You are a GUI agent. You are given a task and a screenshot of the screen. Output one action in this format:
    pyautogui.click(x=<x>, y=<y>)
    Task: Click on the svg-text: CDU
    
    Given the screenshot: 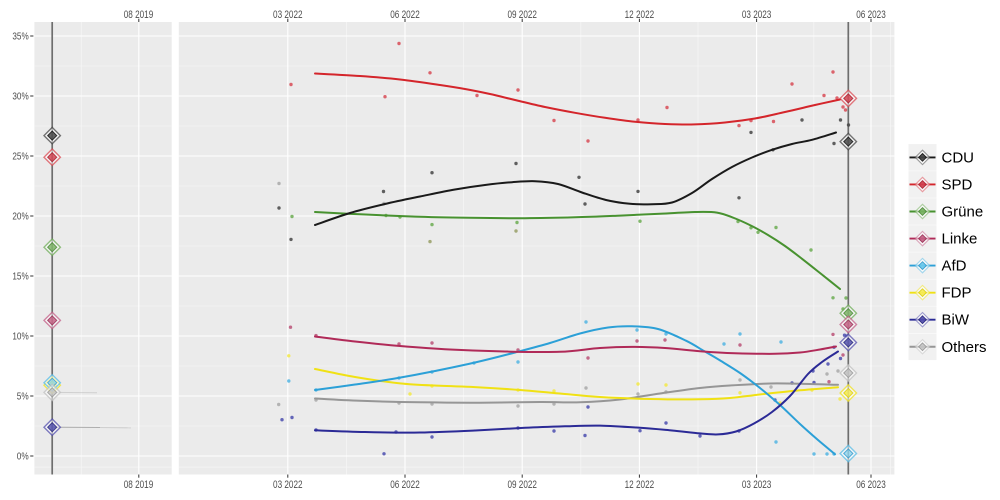 What is the action you would take?
    pyautogui.click(x=958, y=157)
    